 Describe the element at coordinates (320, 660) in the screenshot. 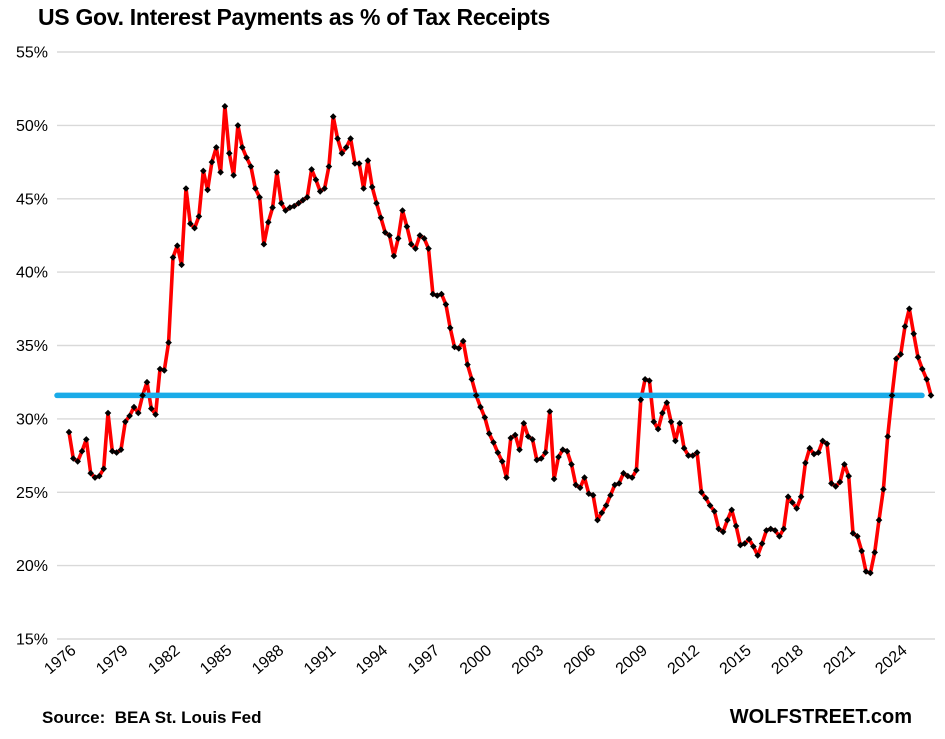

I see `x-tick-label: 1991` at that location.